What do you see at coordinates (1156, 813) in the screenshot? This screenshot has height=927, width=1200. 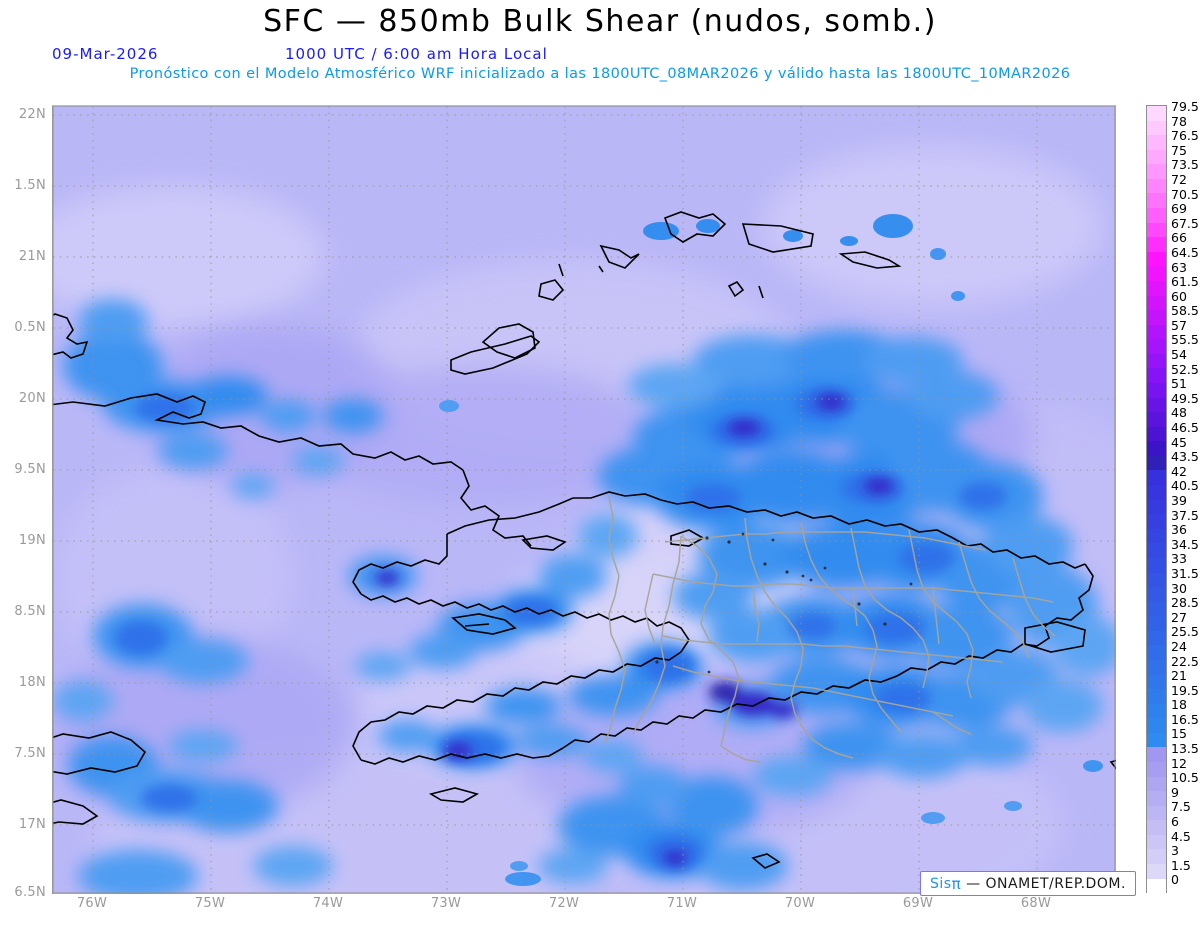 I see `colorbar-cell-7.5` at bounding box center [1156, 813].